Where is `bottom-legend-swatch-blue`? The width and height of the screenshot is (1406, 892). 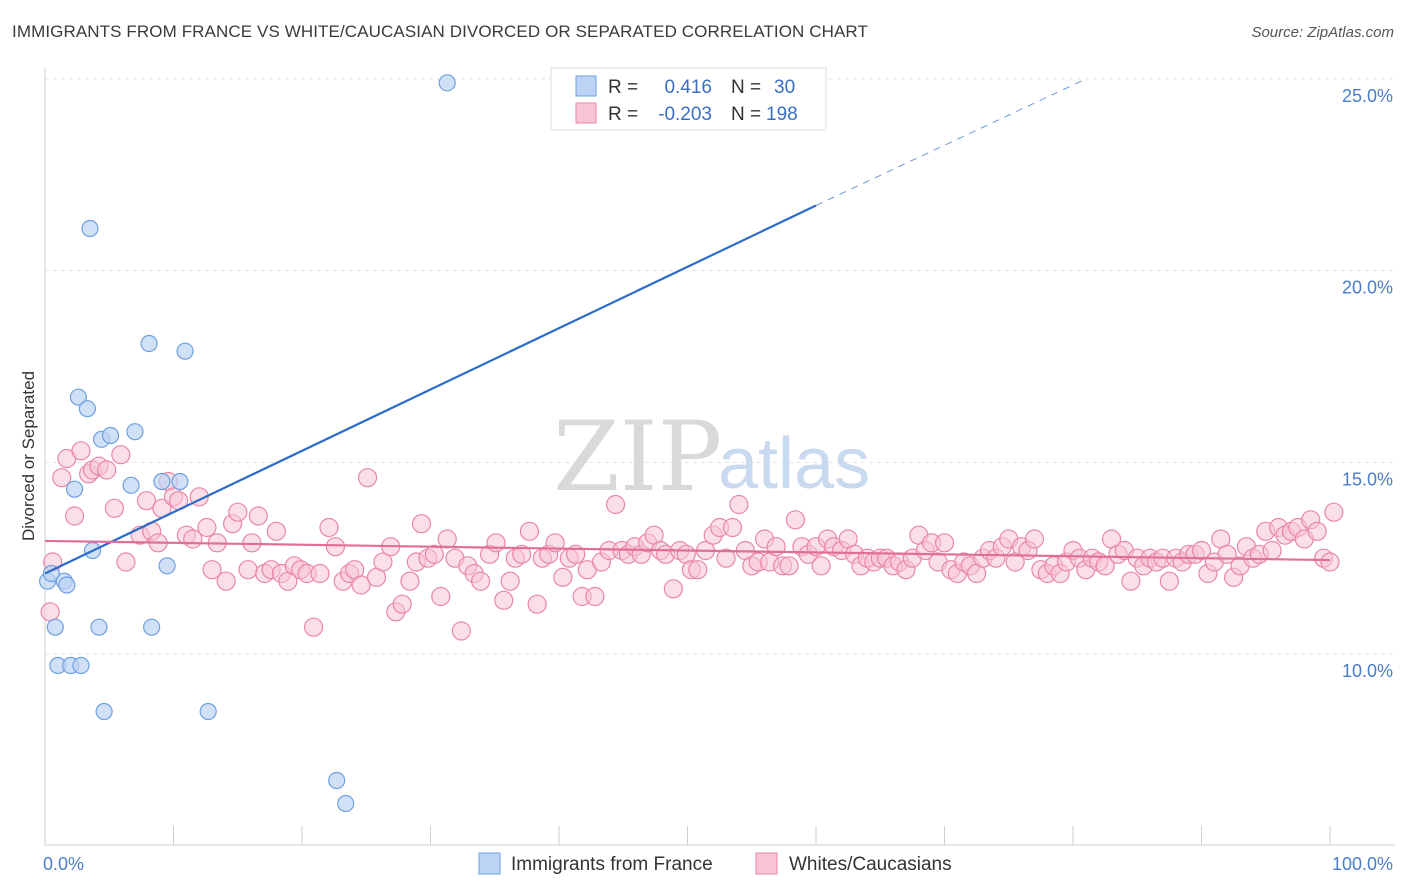 bottom-legend-swatch-blue is located at coordinates (489, 863).